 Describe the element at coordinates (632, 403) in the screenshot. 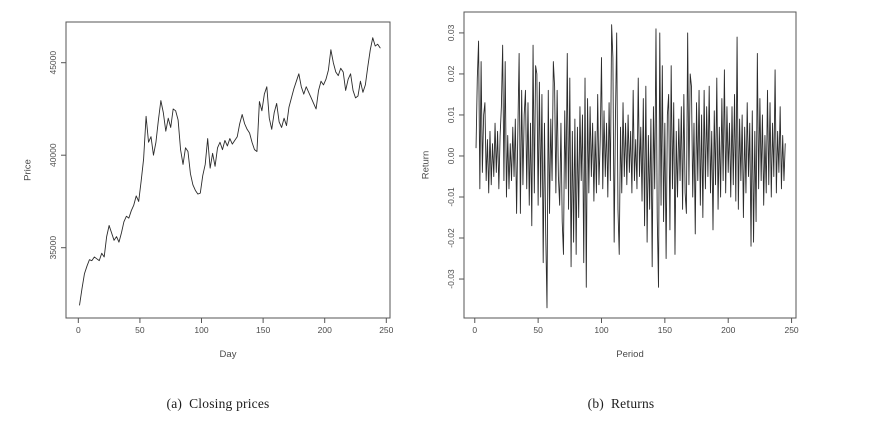

I see `caption-b-text: Returns` at that location.